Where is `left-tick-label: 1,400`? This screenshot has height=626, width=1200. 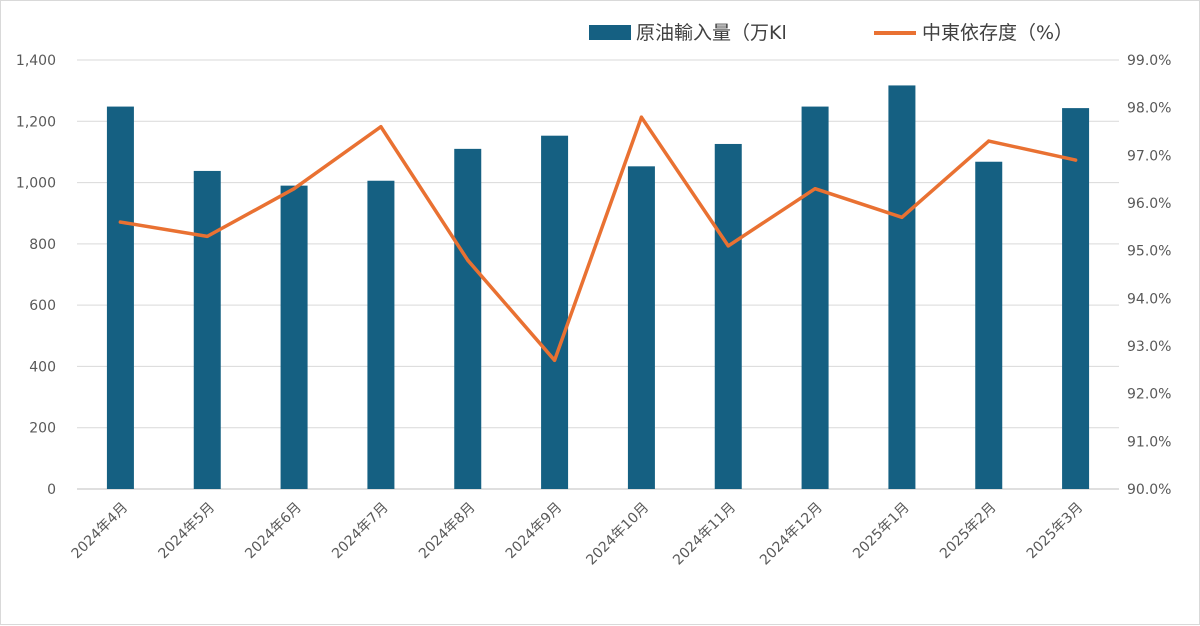 left-tick-label: 1,400 is located at coordinates (36, 61).